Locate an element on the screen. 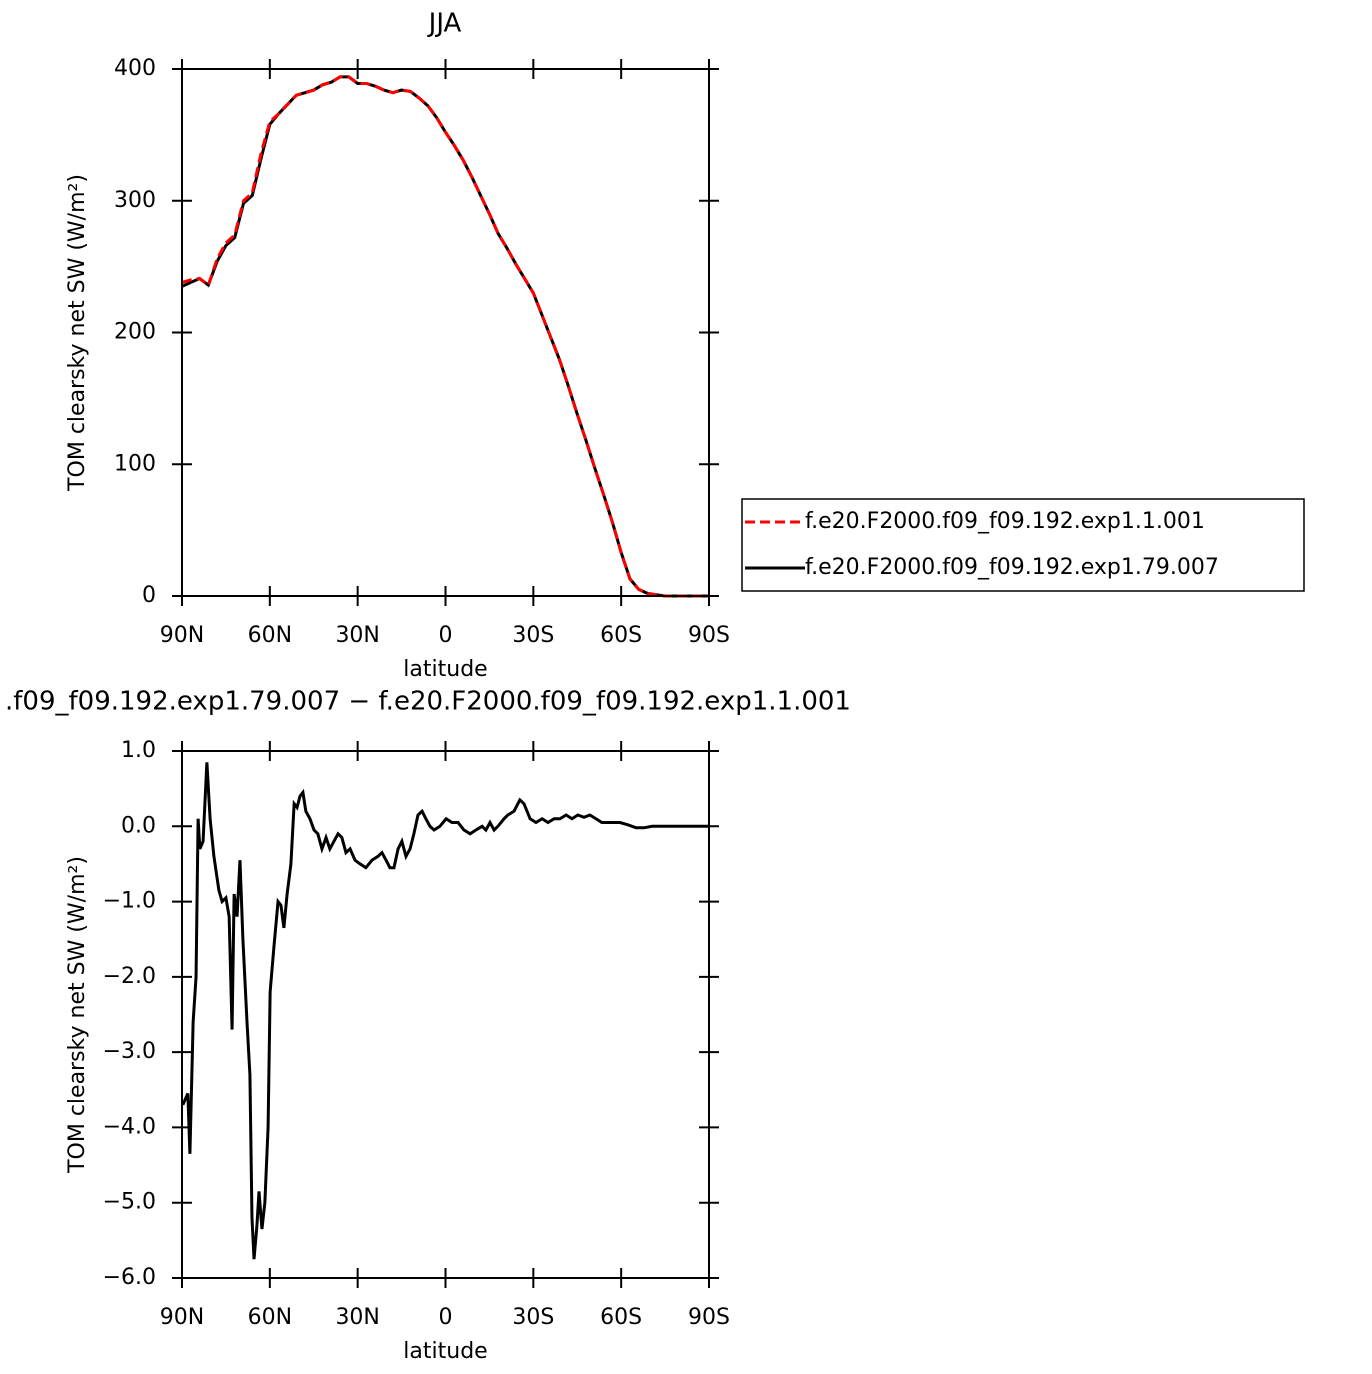  y-tick-label: 400 is located at coordinates (135, 68).